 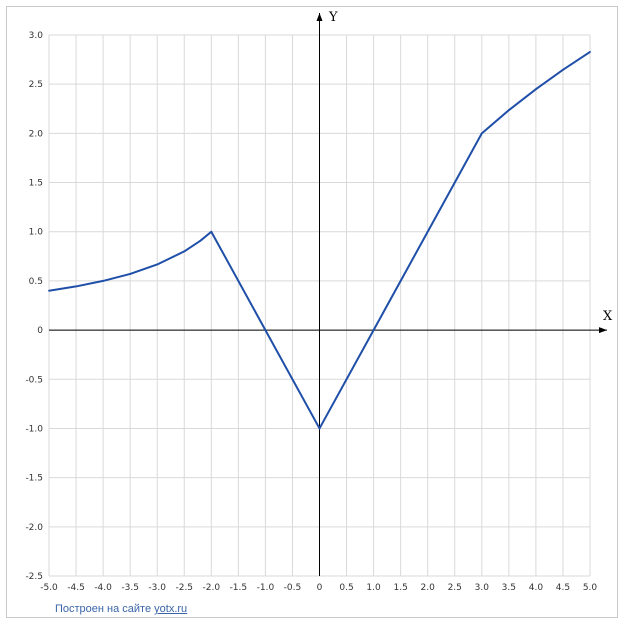 I want to click on y-tick-label: 1.0, so click(x=36, y=233).